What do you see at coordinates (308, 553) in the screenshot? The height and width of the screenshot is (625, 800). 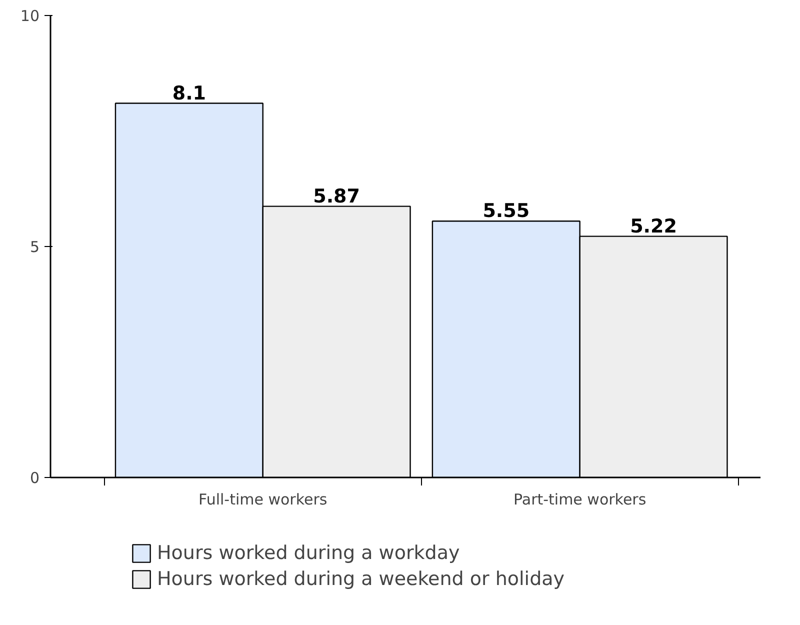 I see `legend-label: Hours worked during a workday` at bounding box center [308, 553].